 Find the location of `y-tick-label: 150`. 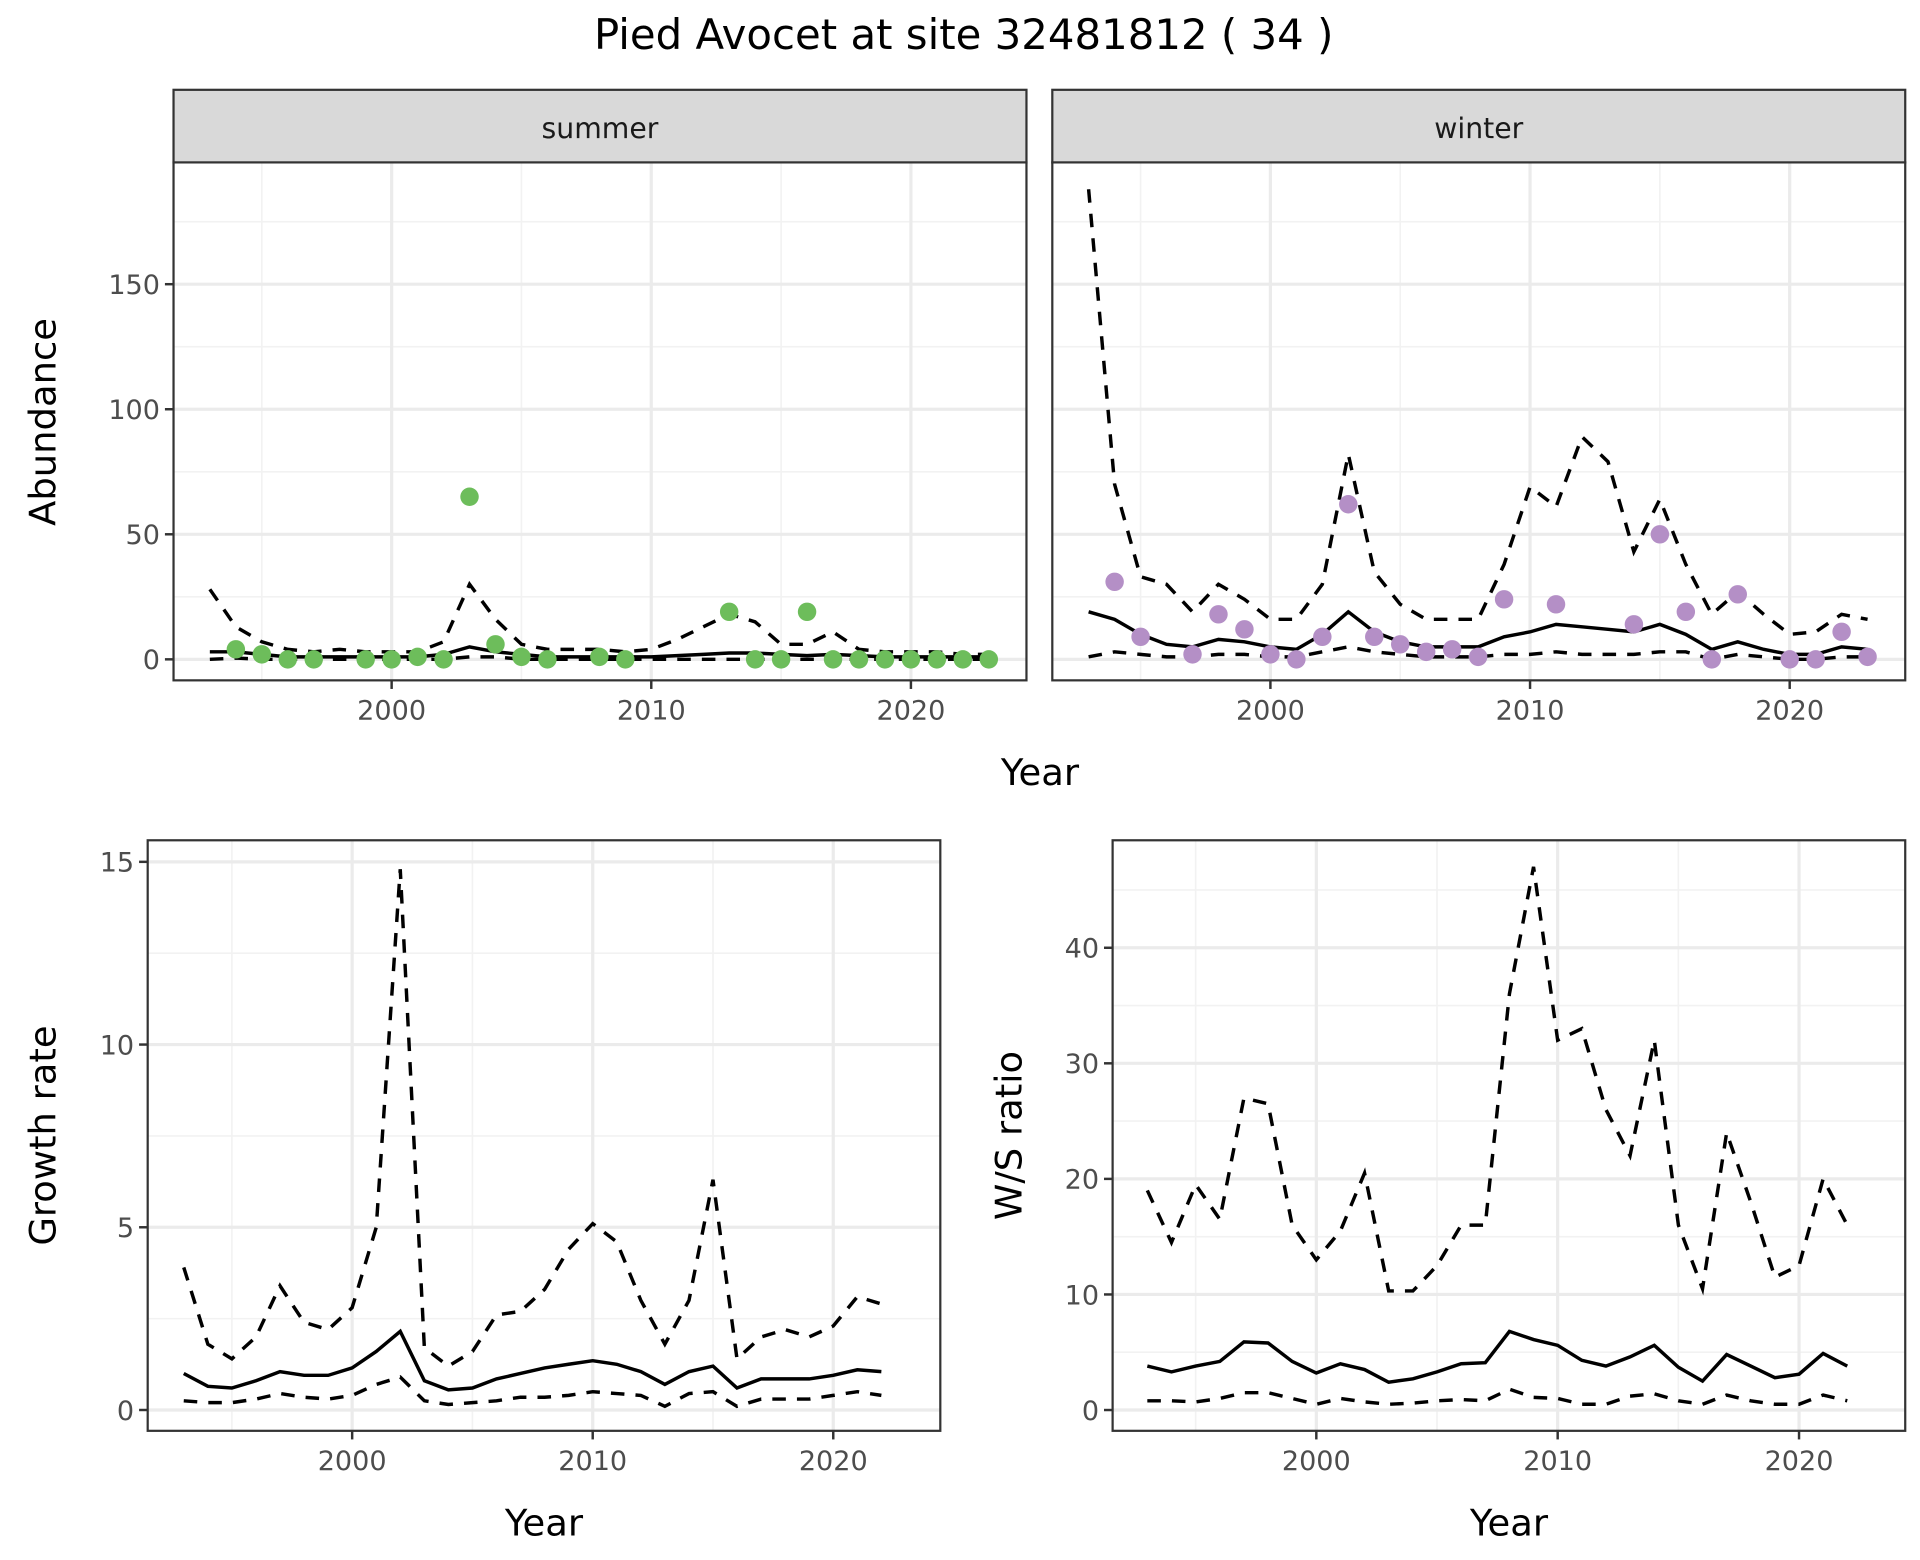

y-tick-label: 150 is located at coordinates (134, 285).